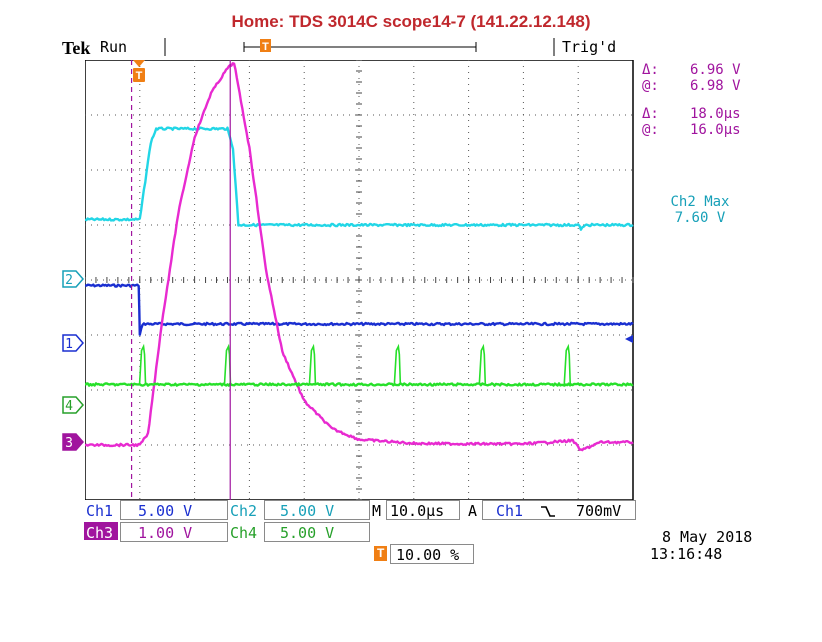  Describe the element at coordinates (69, 406) in the screenshot. I see `svg-text: 4` at that location.